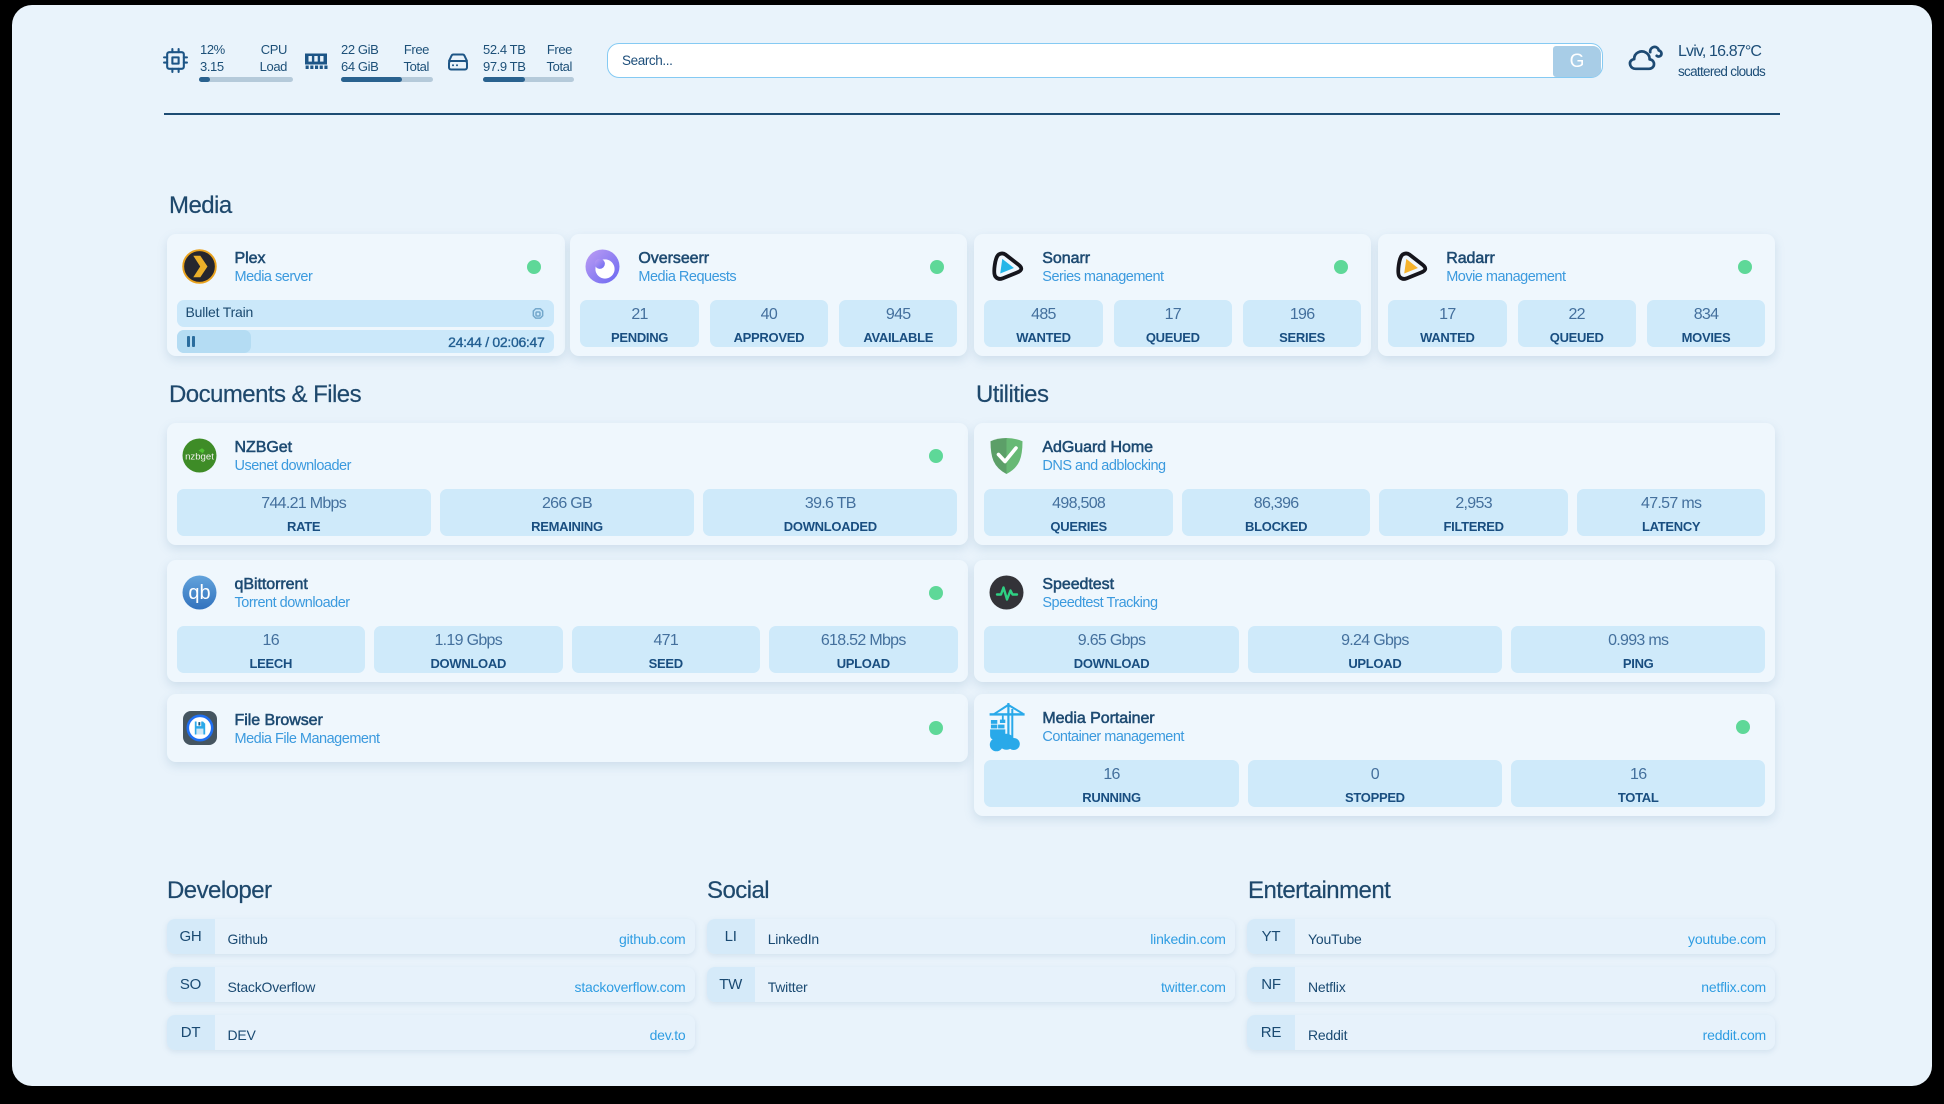  I want to click on svg-text: qb, so click(199, 593).